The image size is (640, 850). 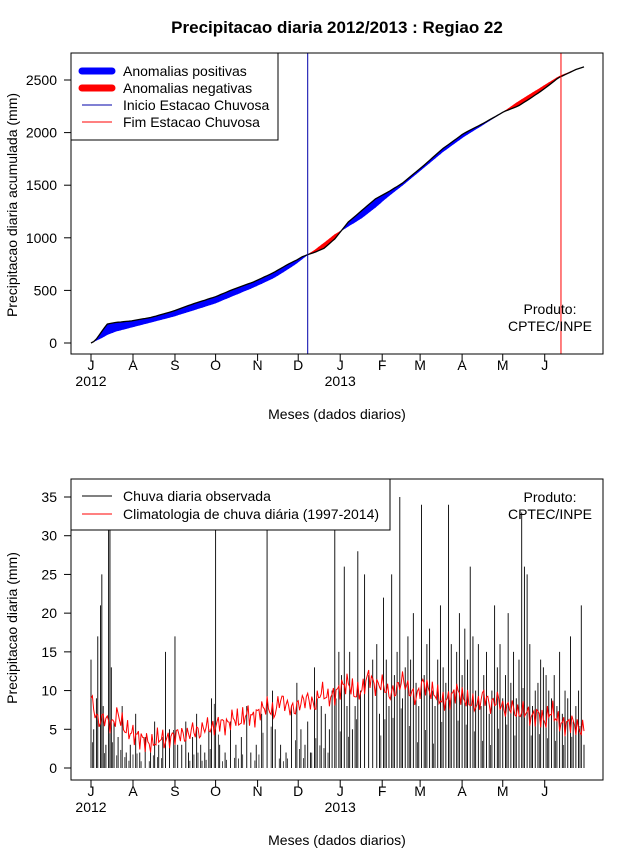 What do you see at coordinates (197, 496) in the screenshot?
I see `legend-observed-label: Chuva diaria observada` at bounding box center [197, 496].